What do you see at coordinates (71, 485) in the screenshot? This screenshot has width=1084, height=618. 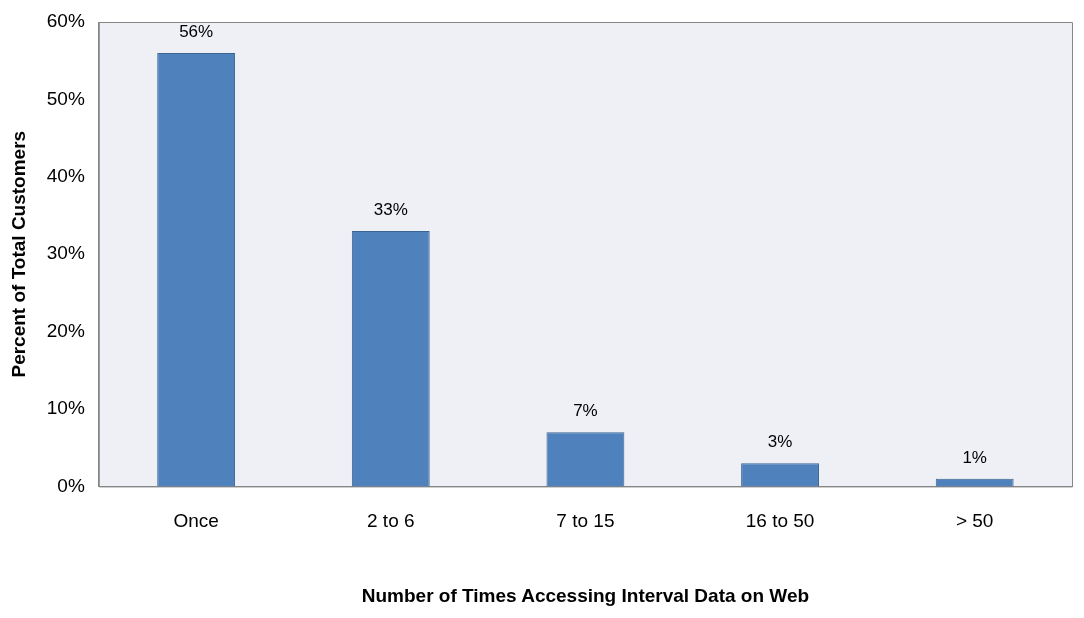 I see `y-tick-label: 0%` at bounding box center [71, 485].